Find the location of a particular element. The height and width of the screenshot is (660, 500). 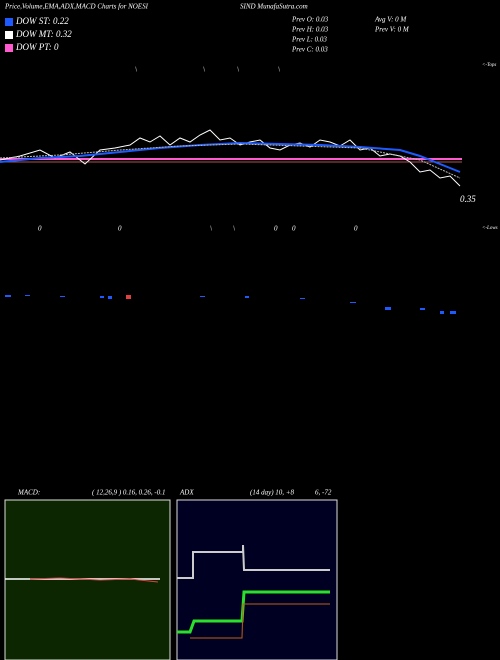

macd-label: MACD: is located at coordinates (28, 493).